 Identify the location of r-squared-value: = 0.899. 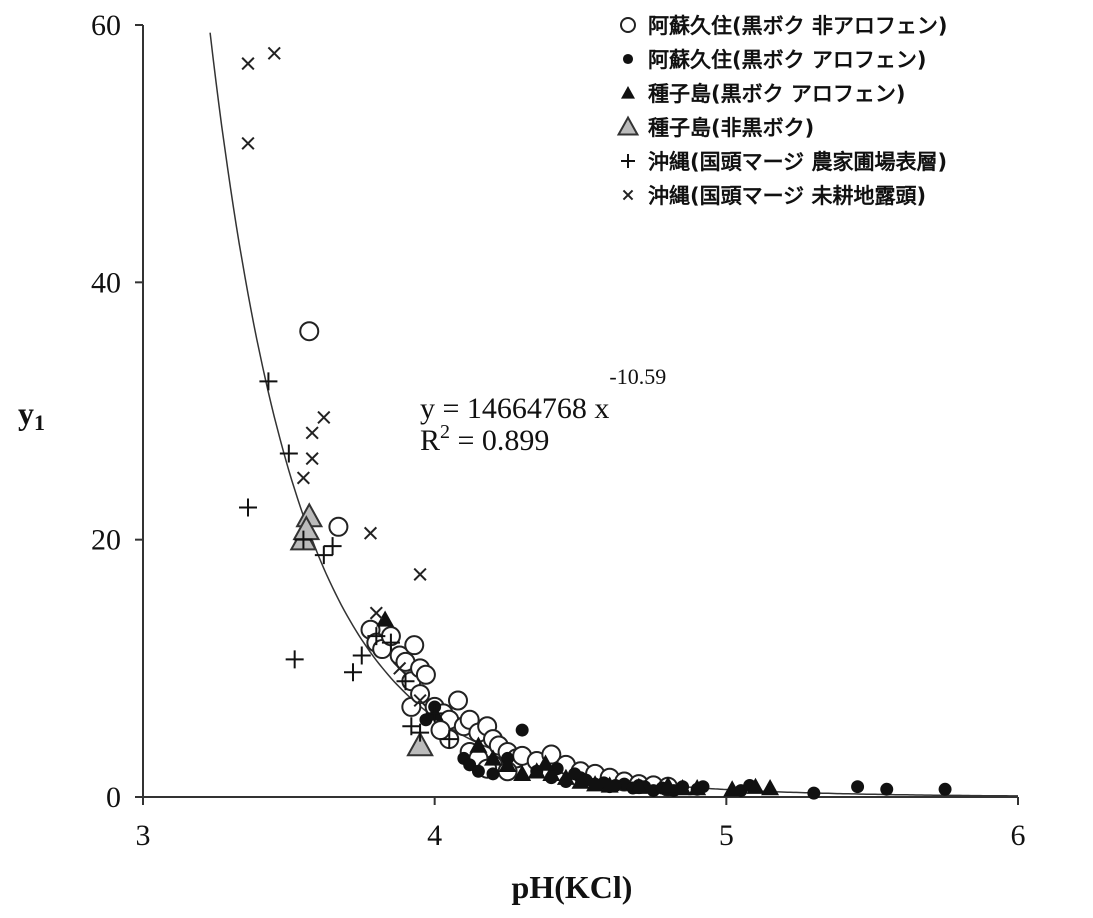
(499, 440).